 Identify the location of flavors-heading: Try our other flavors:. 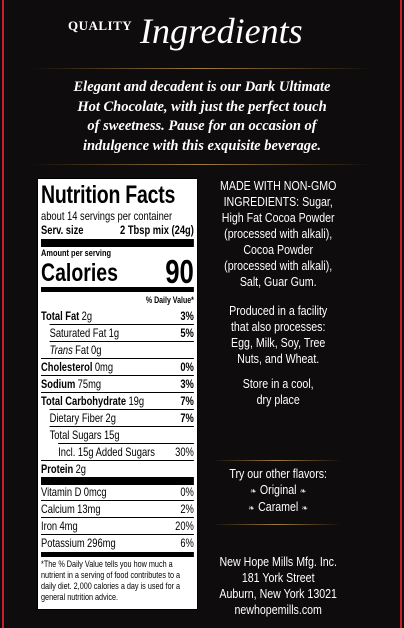
(278, 474).